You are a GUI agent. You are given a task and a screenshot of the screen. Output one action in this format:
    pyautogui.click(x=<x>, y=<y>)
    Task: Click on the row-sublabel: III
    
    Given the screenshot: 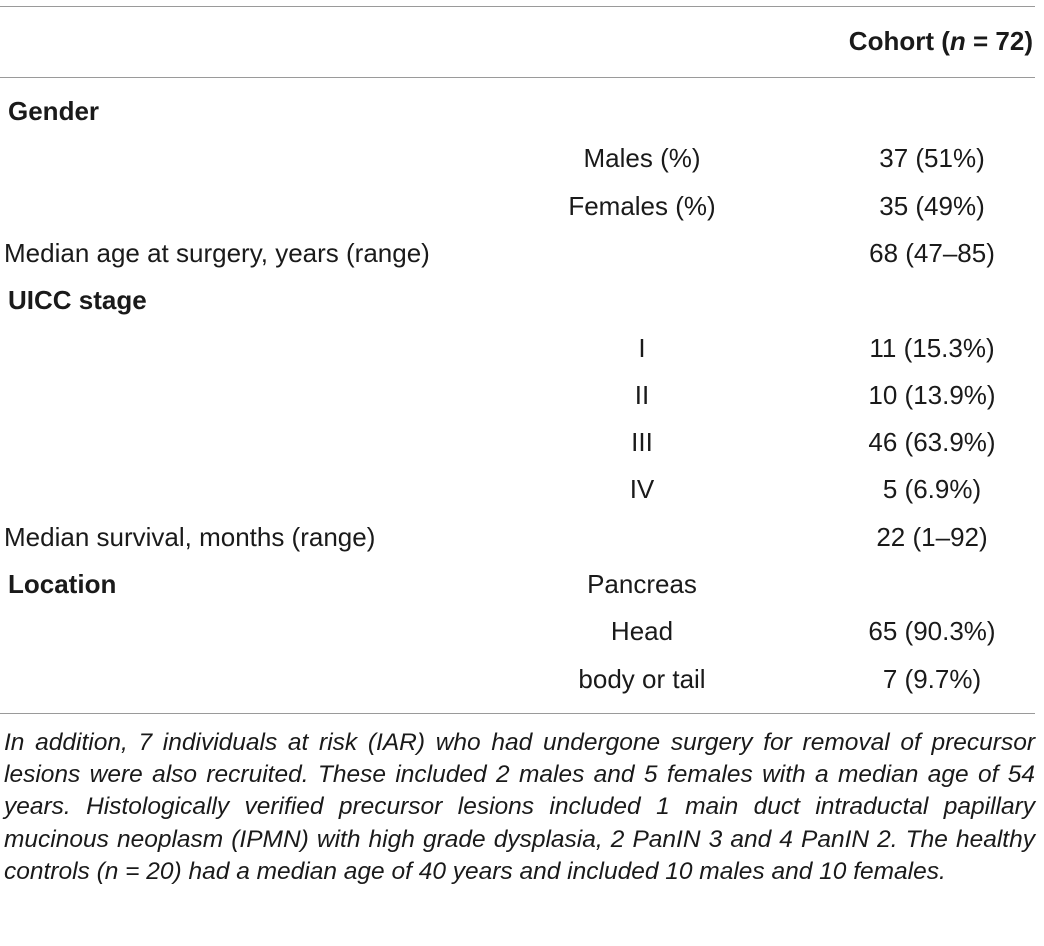 What is the action you would take?
    pyautogui.click(x=642, y=442)
    